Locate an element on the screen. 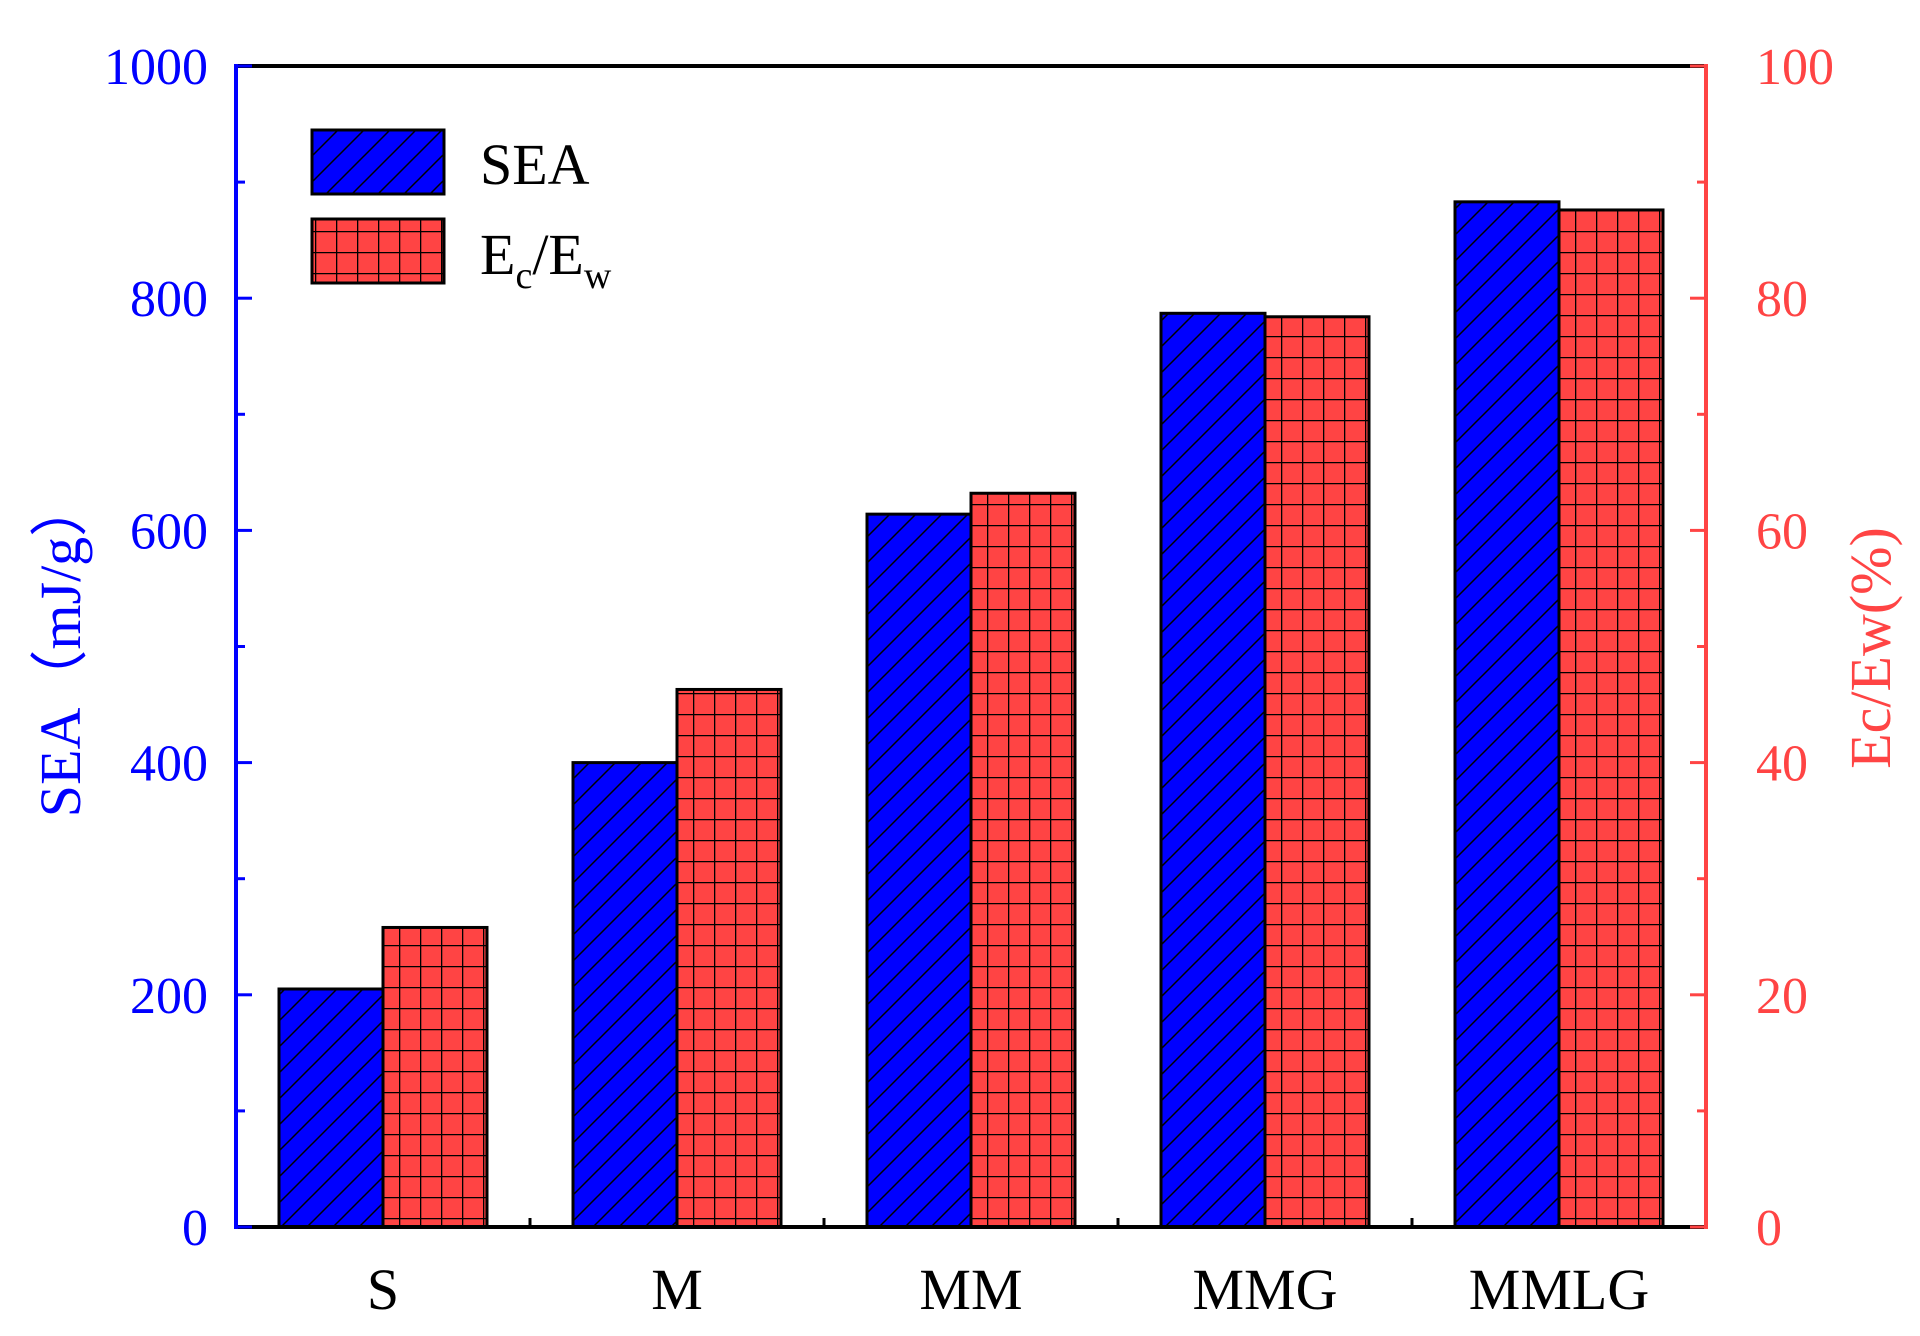 Image resolution: width=1920 pixels, height=1336 pixels. bar-sea-s is located at coordinates (331, 1108).